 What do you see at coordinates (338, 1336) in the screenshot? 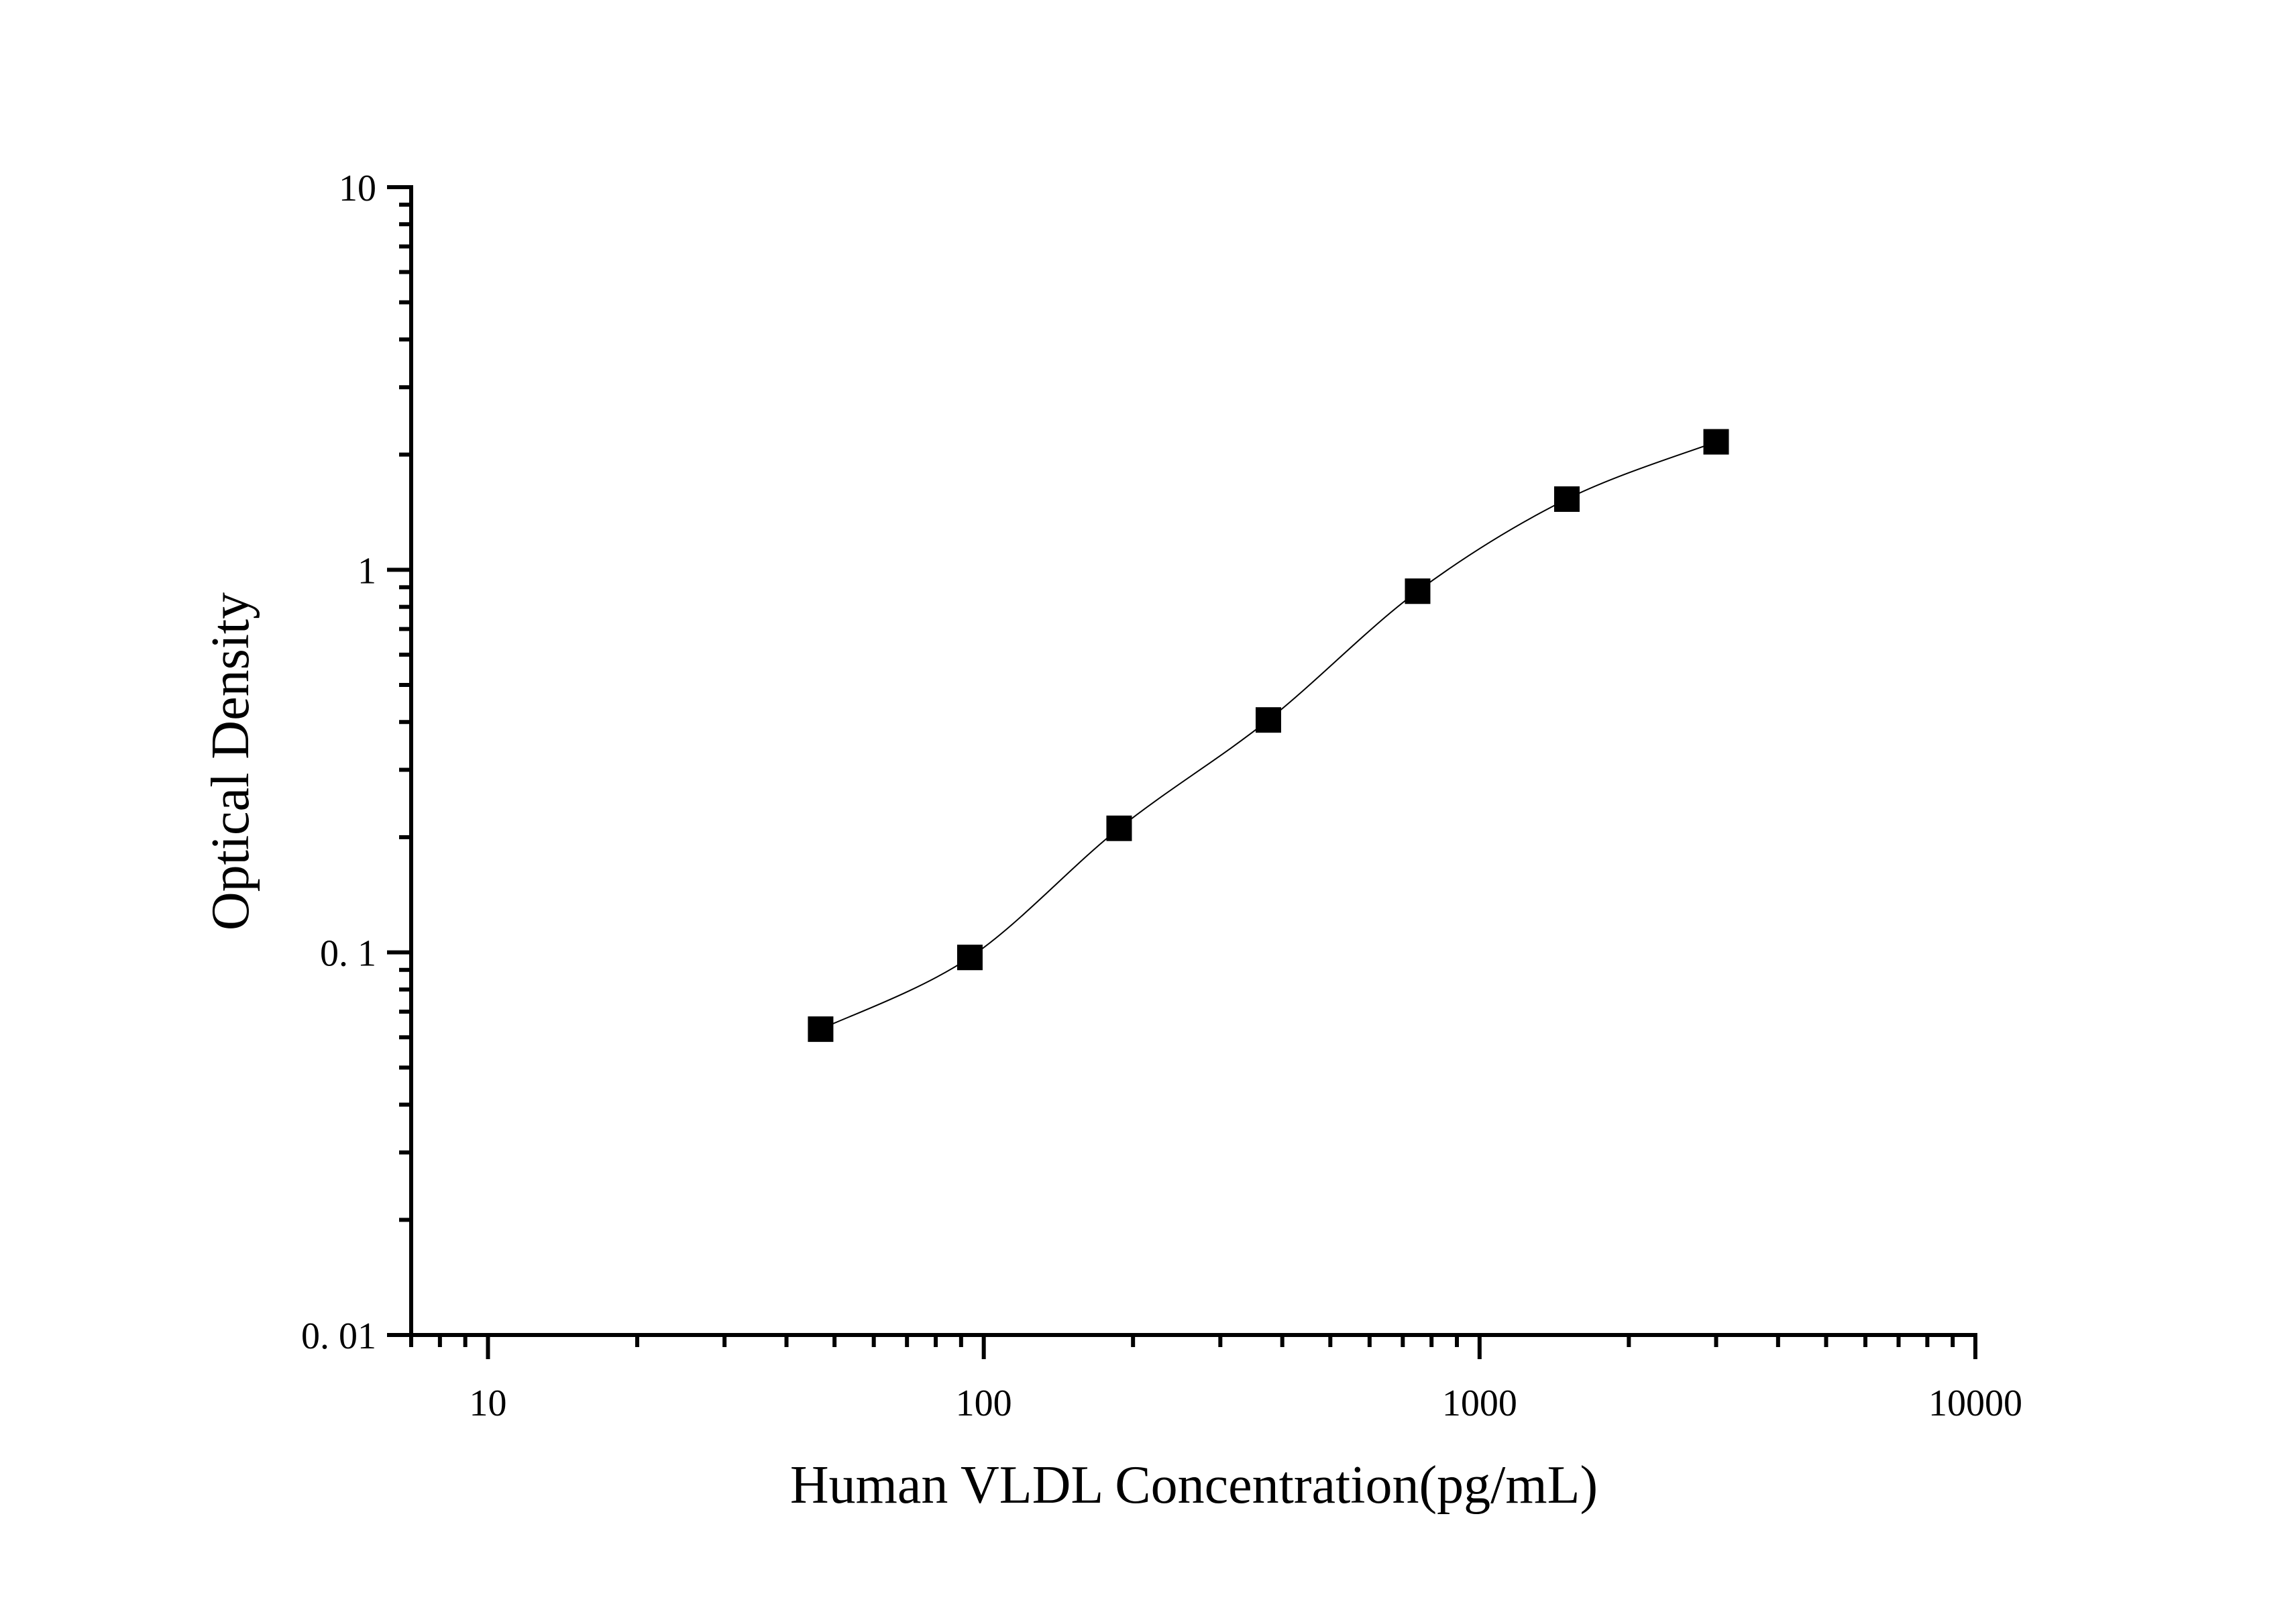
I see `y-tick-label: 0. 01` at bounding box center [338, 1336].